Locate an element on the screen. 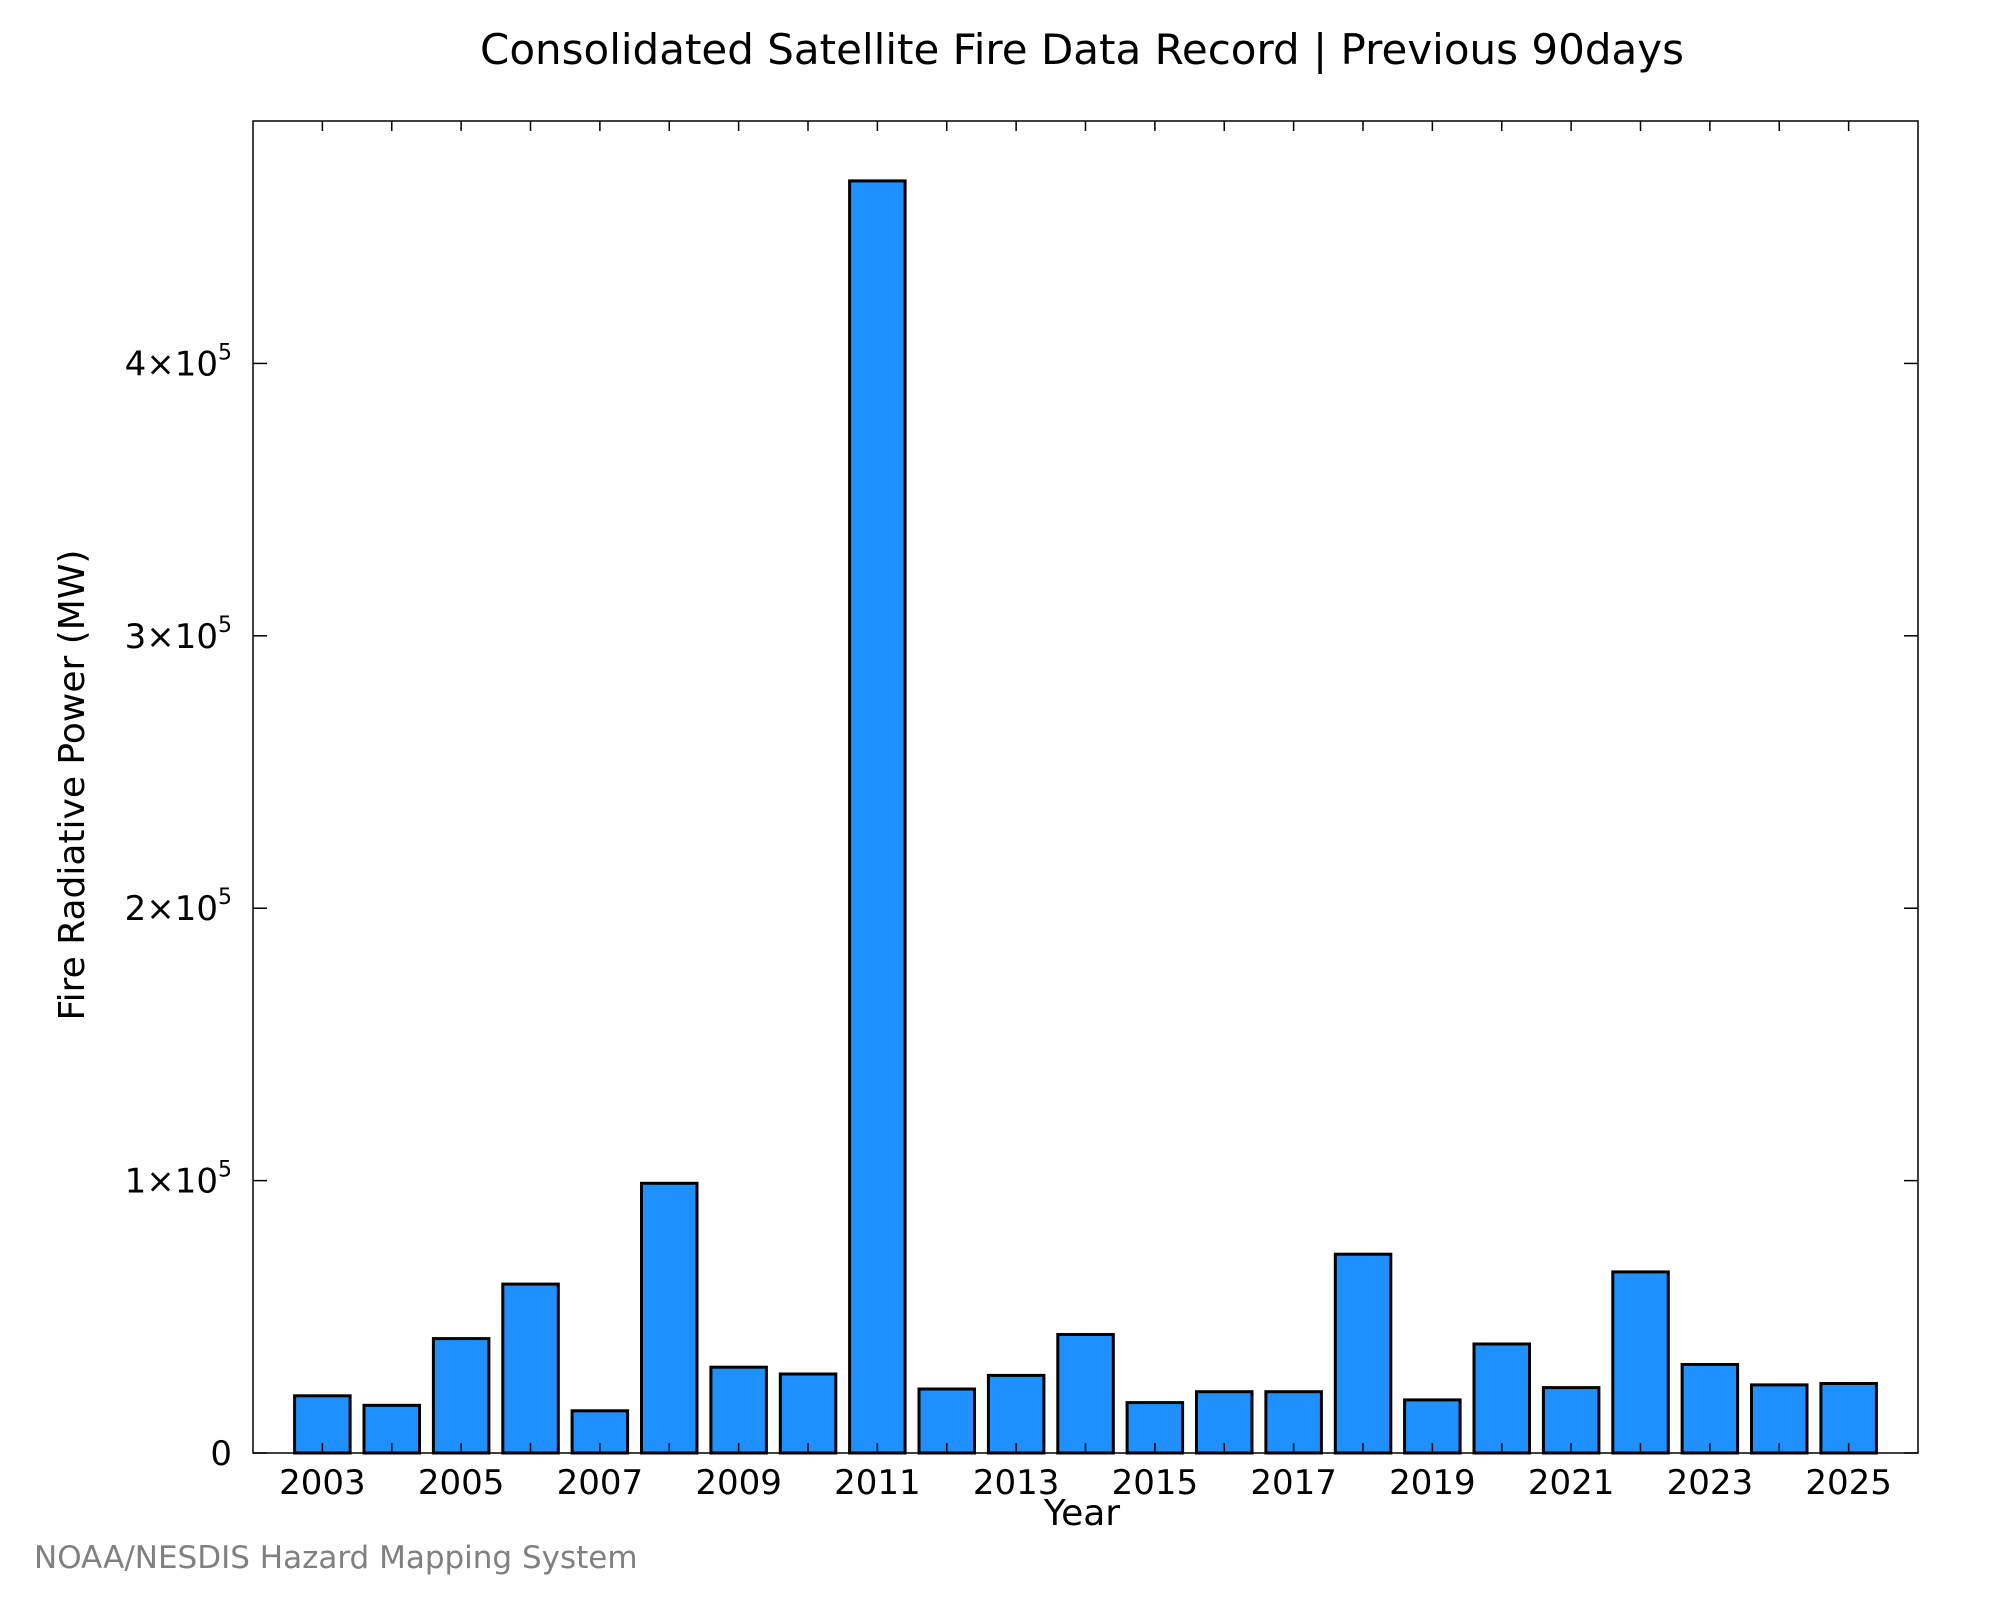 This screenshot has height=1600, width=2000. y-tick-label-400000: 4×10⁵ is located at coordinates (178, 362).